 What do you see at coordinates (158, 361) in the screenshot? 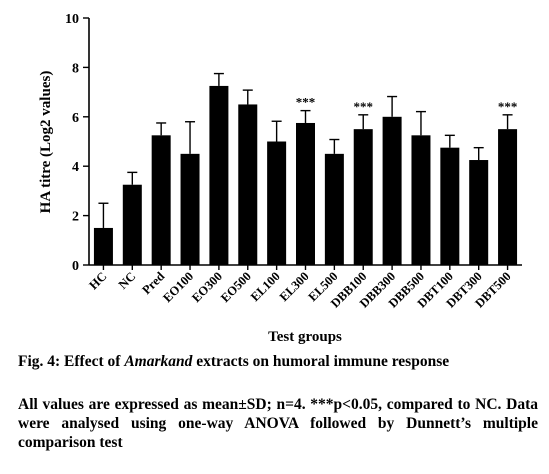
I see `caption-italic: Amarkand` at bounding box center [158, 361].